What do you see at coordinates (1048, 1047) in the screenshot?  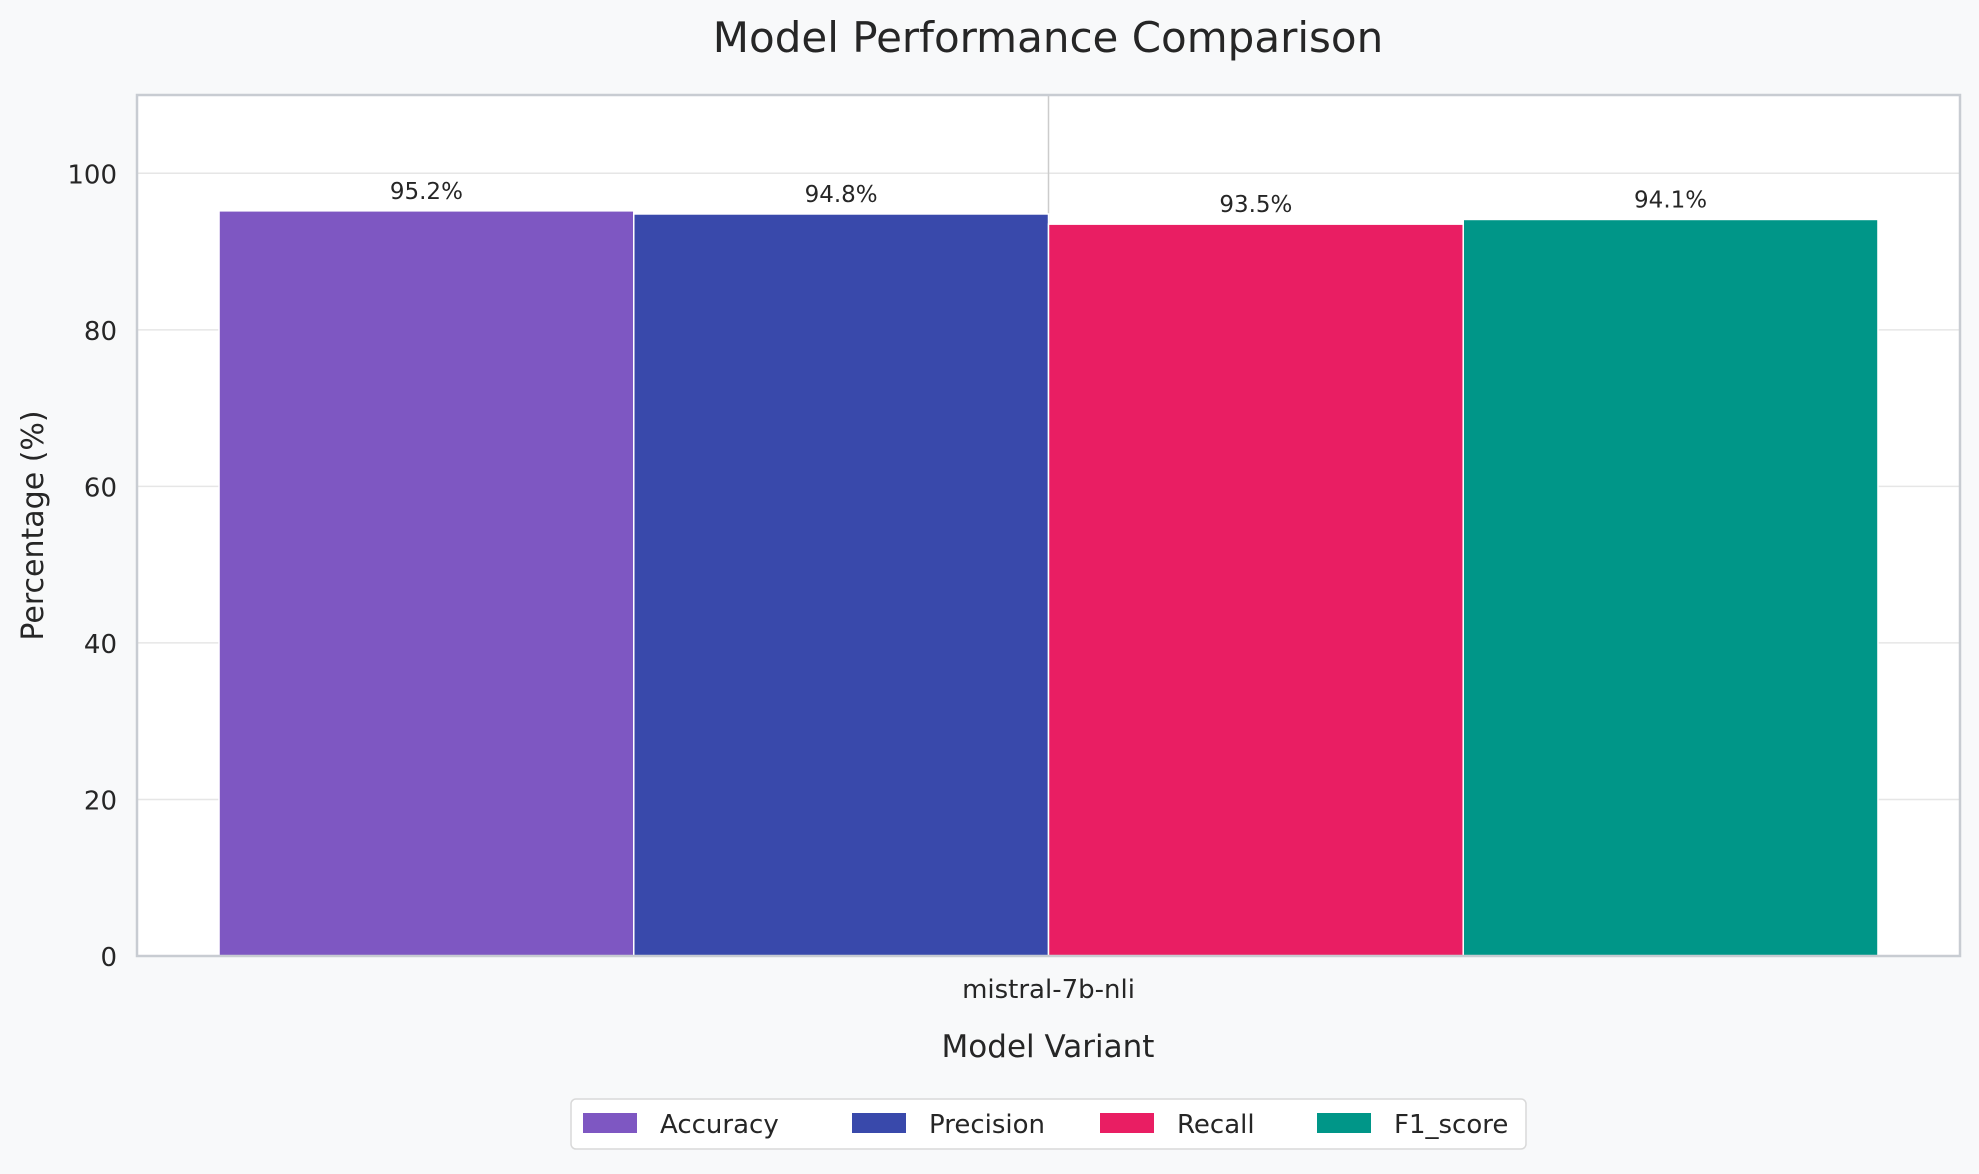 I see `x-axis-label: Model Variant` at bounding box center [1048, 1047].